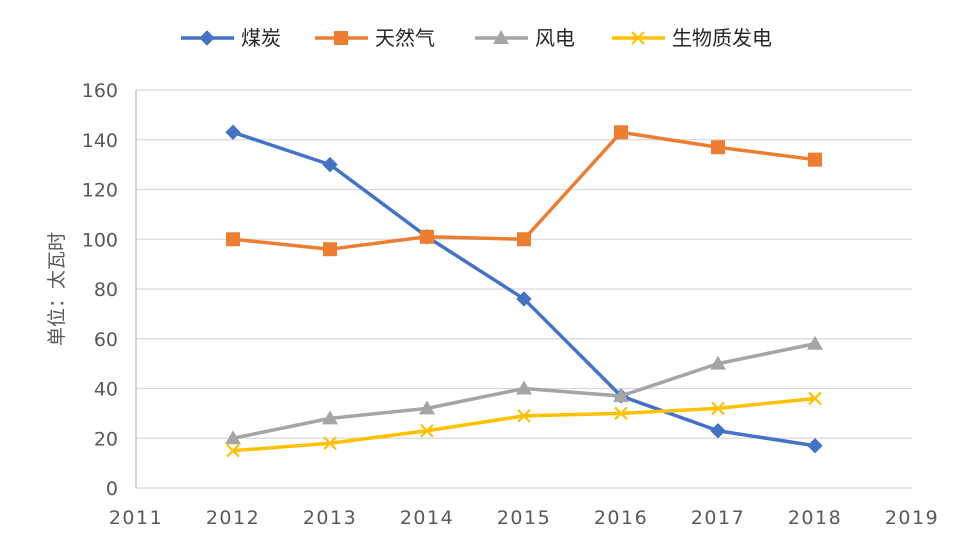  Describe the element at coordinates (405, 38) in the screenshot. I see `legend-label: 天然气` at that location.